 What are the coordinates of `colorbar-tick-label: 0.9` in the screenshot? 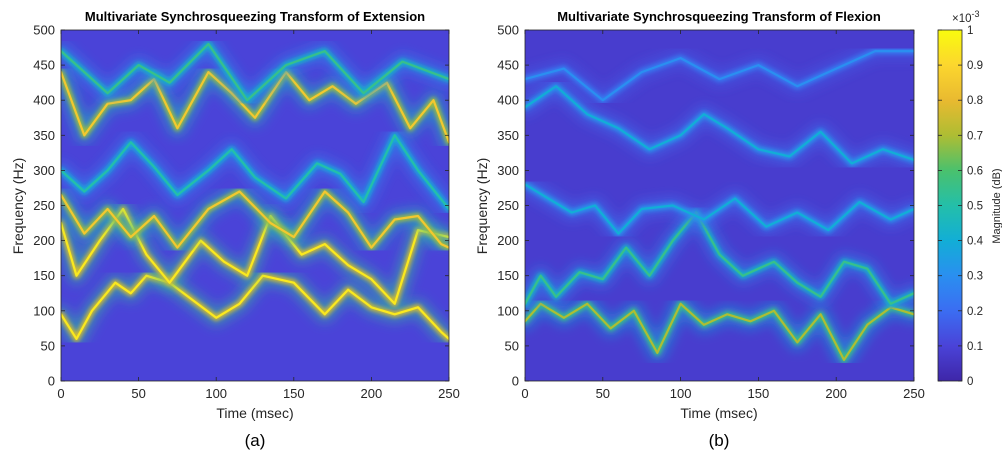 It's located at (975, 66).